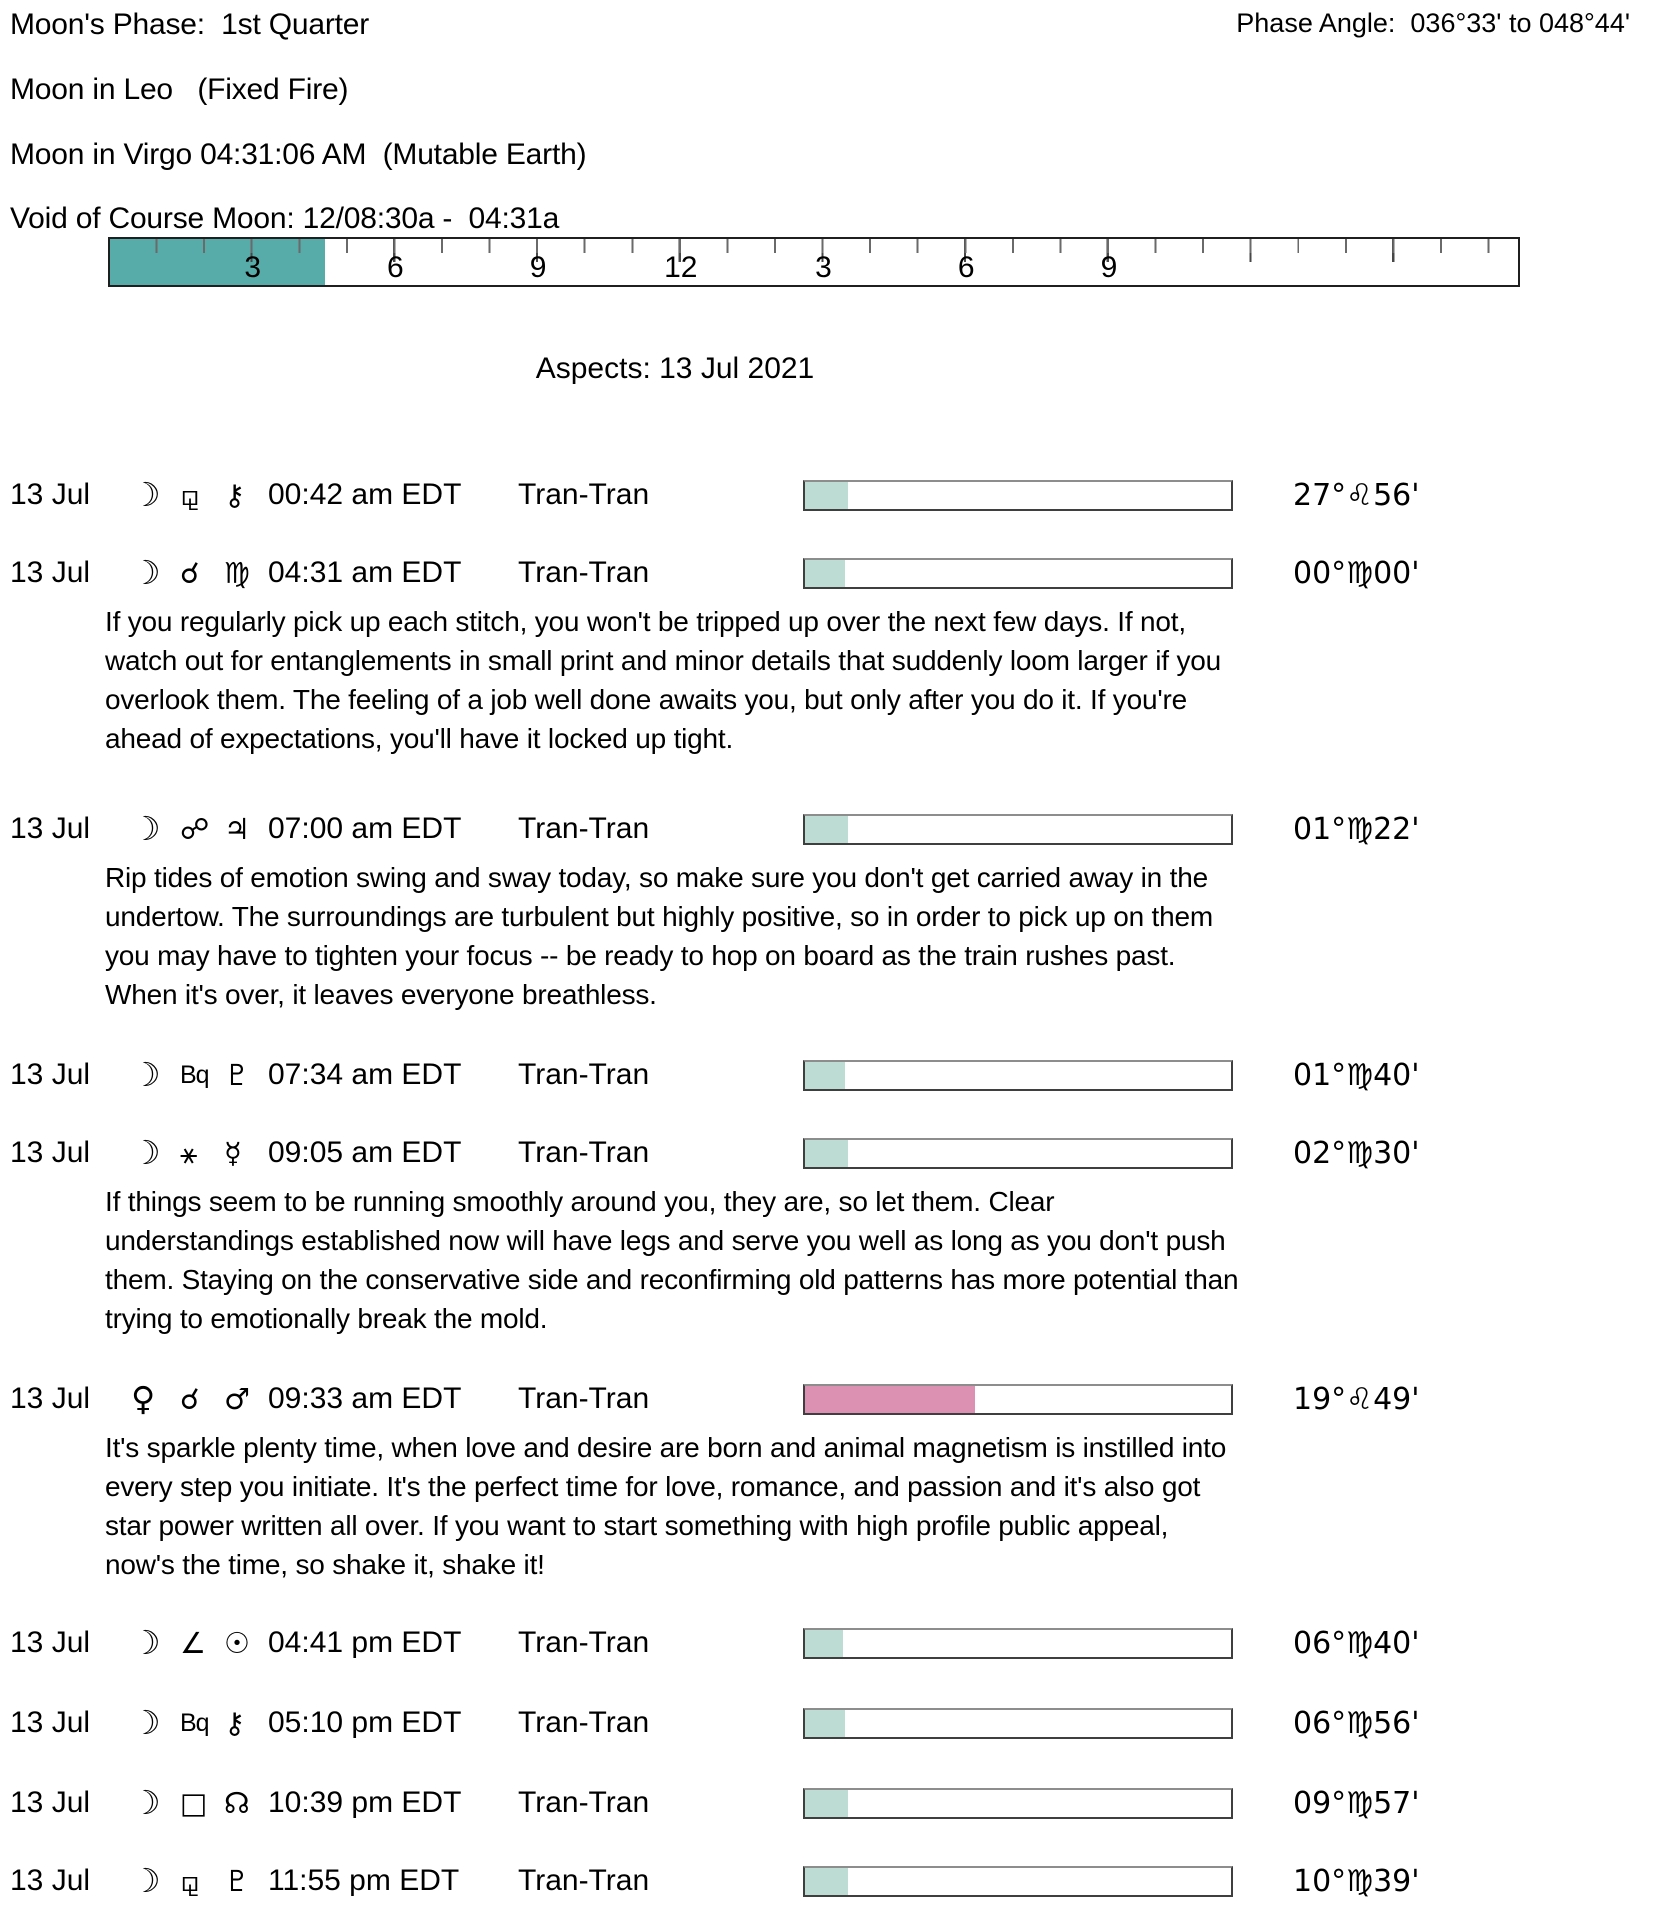 Image resolution: width=1672 pixels, height=1914 pixels. What do you see at coordinates (395, 267) in the screenshot?
I see `timeline-hour-label: 6` at bounding box center [395, 267].